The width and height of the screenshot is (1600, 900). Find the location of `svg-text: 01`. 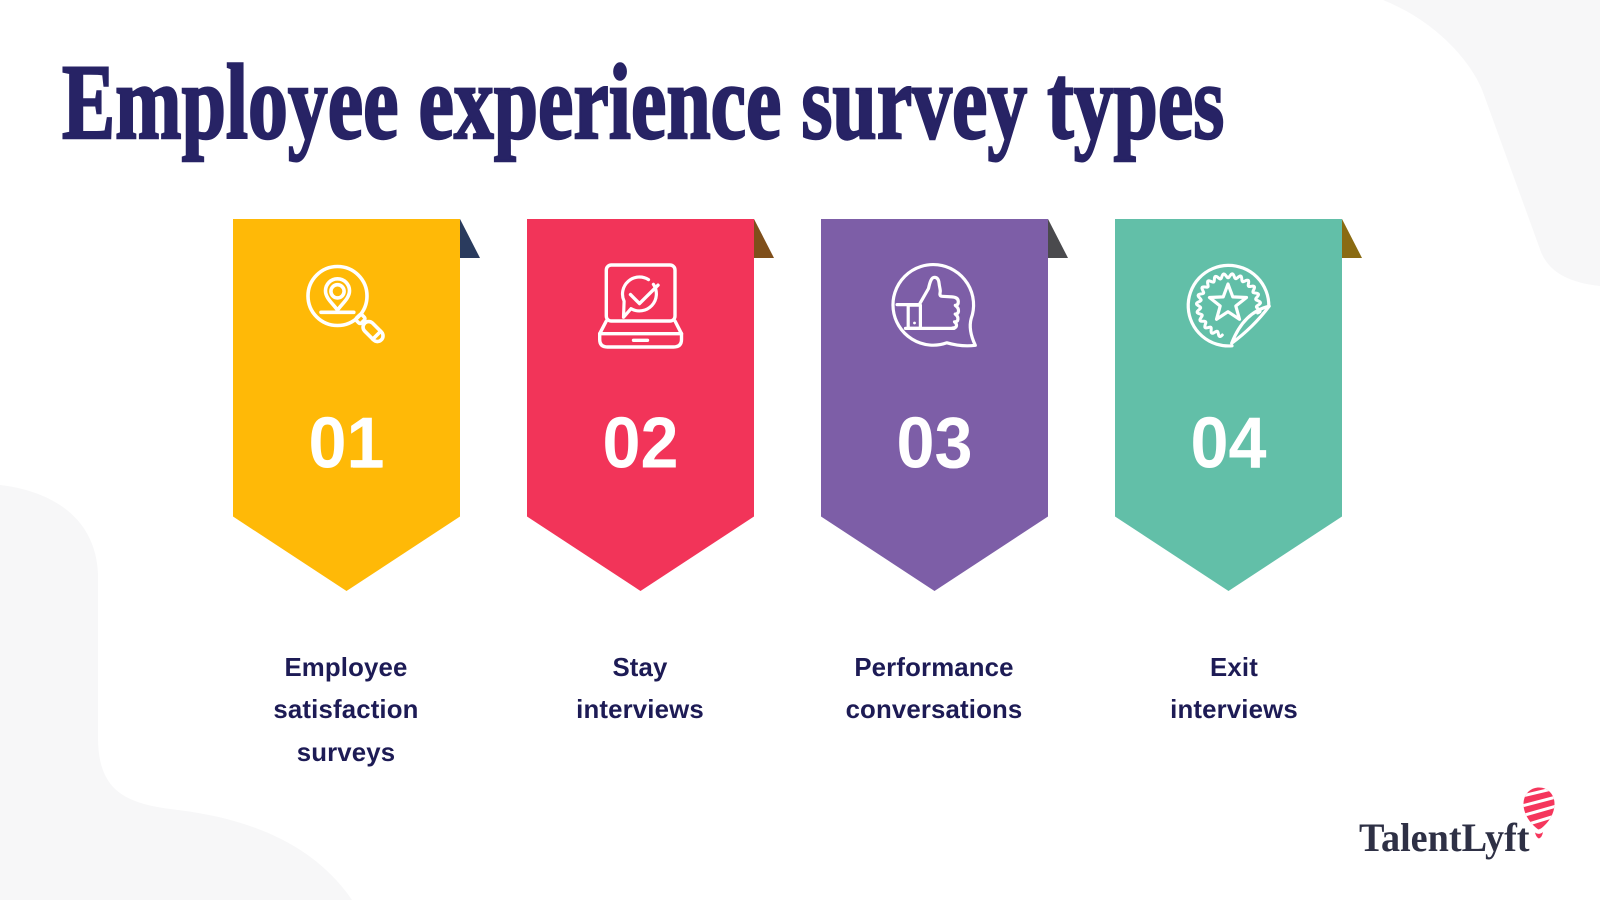

svg-text: 01 is located at coordinates (346, 443).